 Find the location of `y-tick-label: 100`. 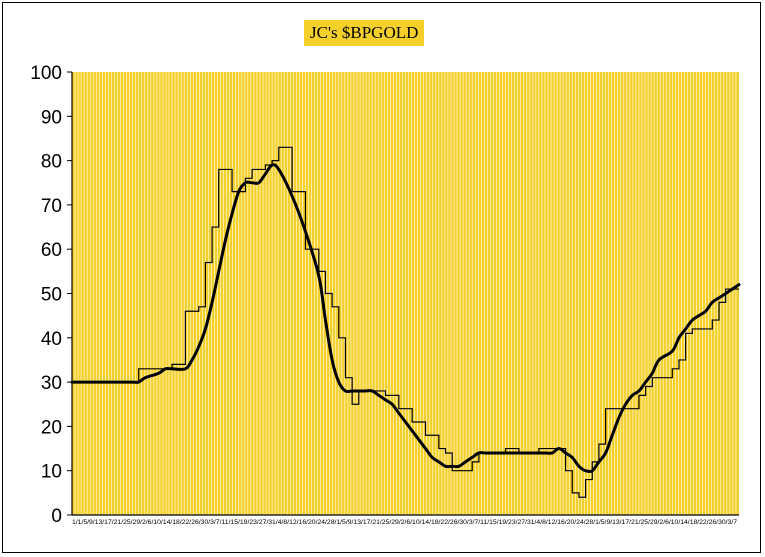

y-tick-label: 100 is located at coordinates (46, 73).